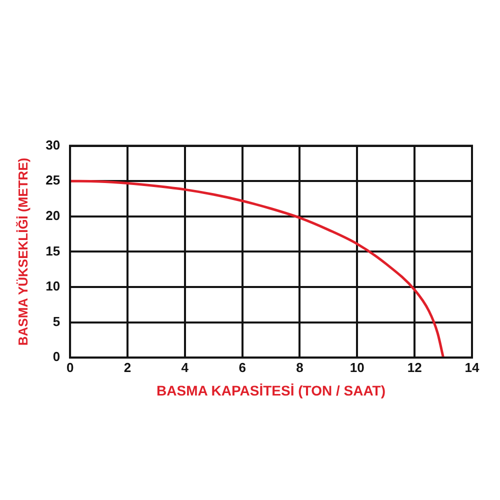 This screenshot has width=500, height=500. Describe the element at coordinates (70, 367) in the screenshot. I see `x-tick-label: 0` at that location.